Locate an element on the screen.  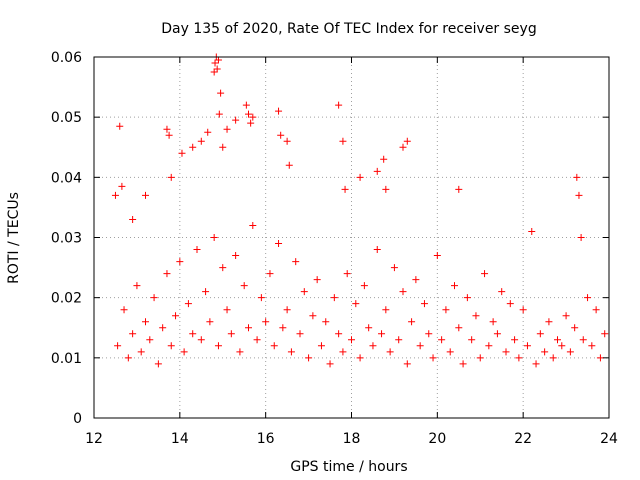
x-tick-label: 14 is located at coordinates (180, 439).